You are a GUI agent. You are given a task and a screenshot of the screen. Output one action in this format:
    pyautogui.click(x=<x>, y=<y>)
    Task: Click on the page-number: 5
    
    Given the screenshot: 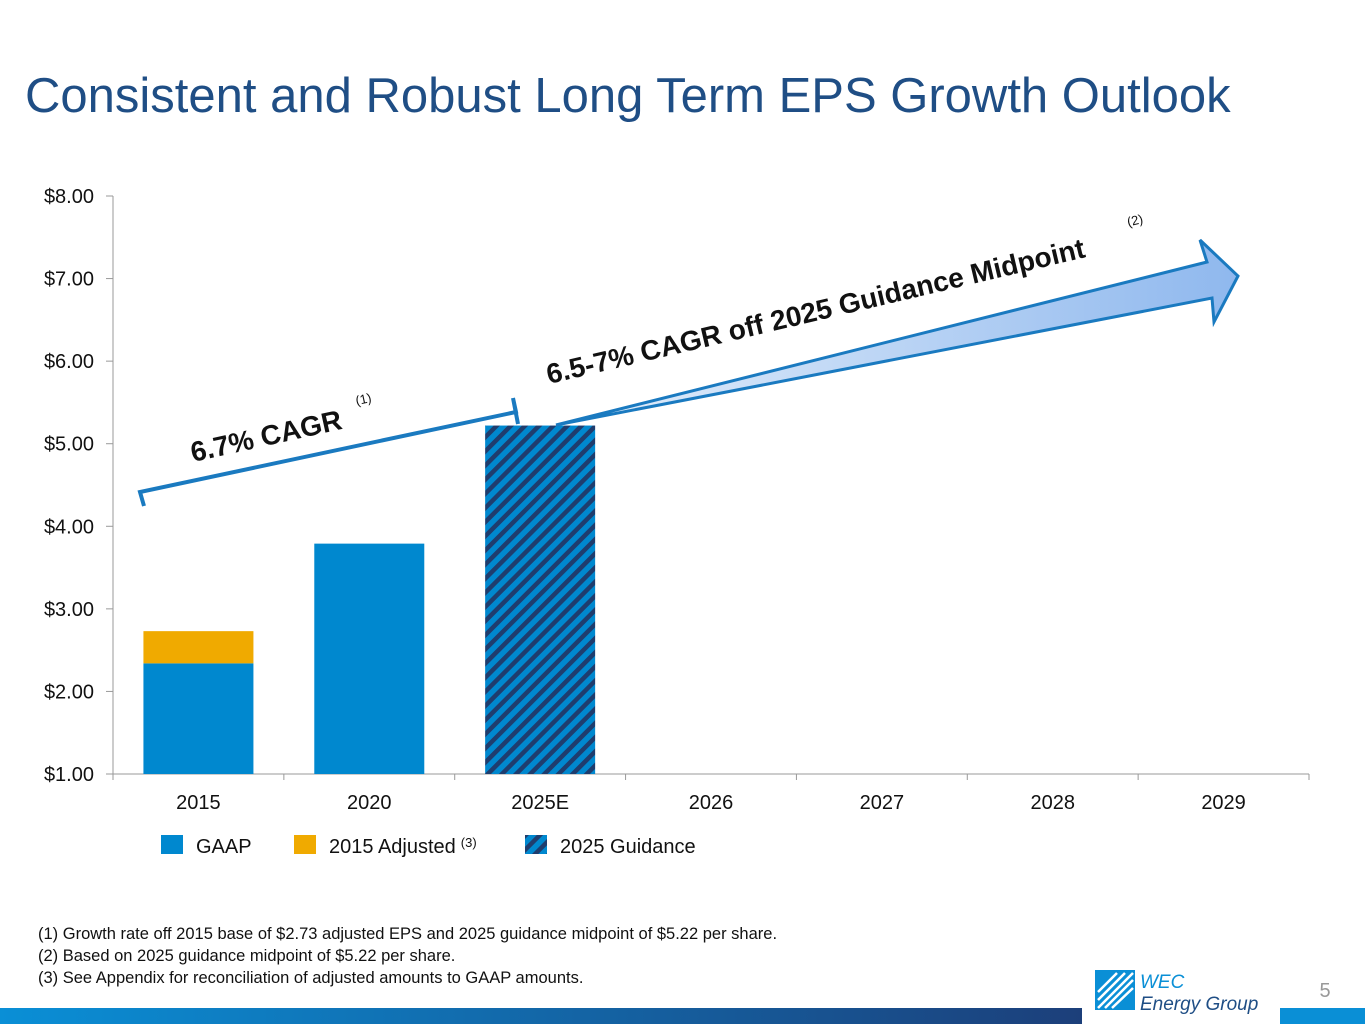 What is the action you would take?
    pyautogui.click(x=1324, y=991)
    